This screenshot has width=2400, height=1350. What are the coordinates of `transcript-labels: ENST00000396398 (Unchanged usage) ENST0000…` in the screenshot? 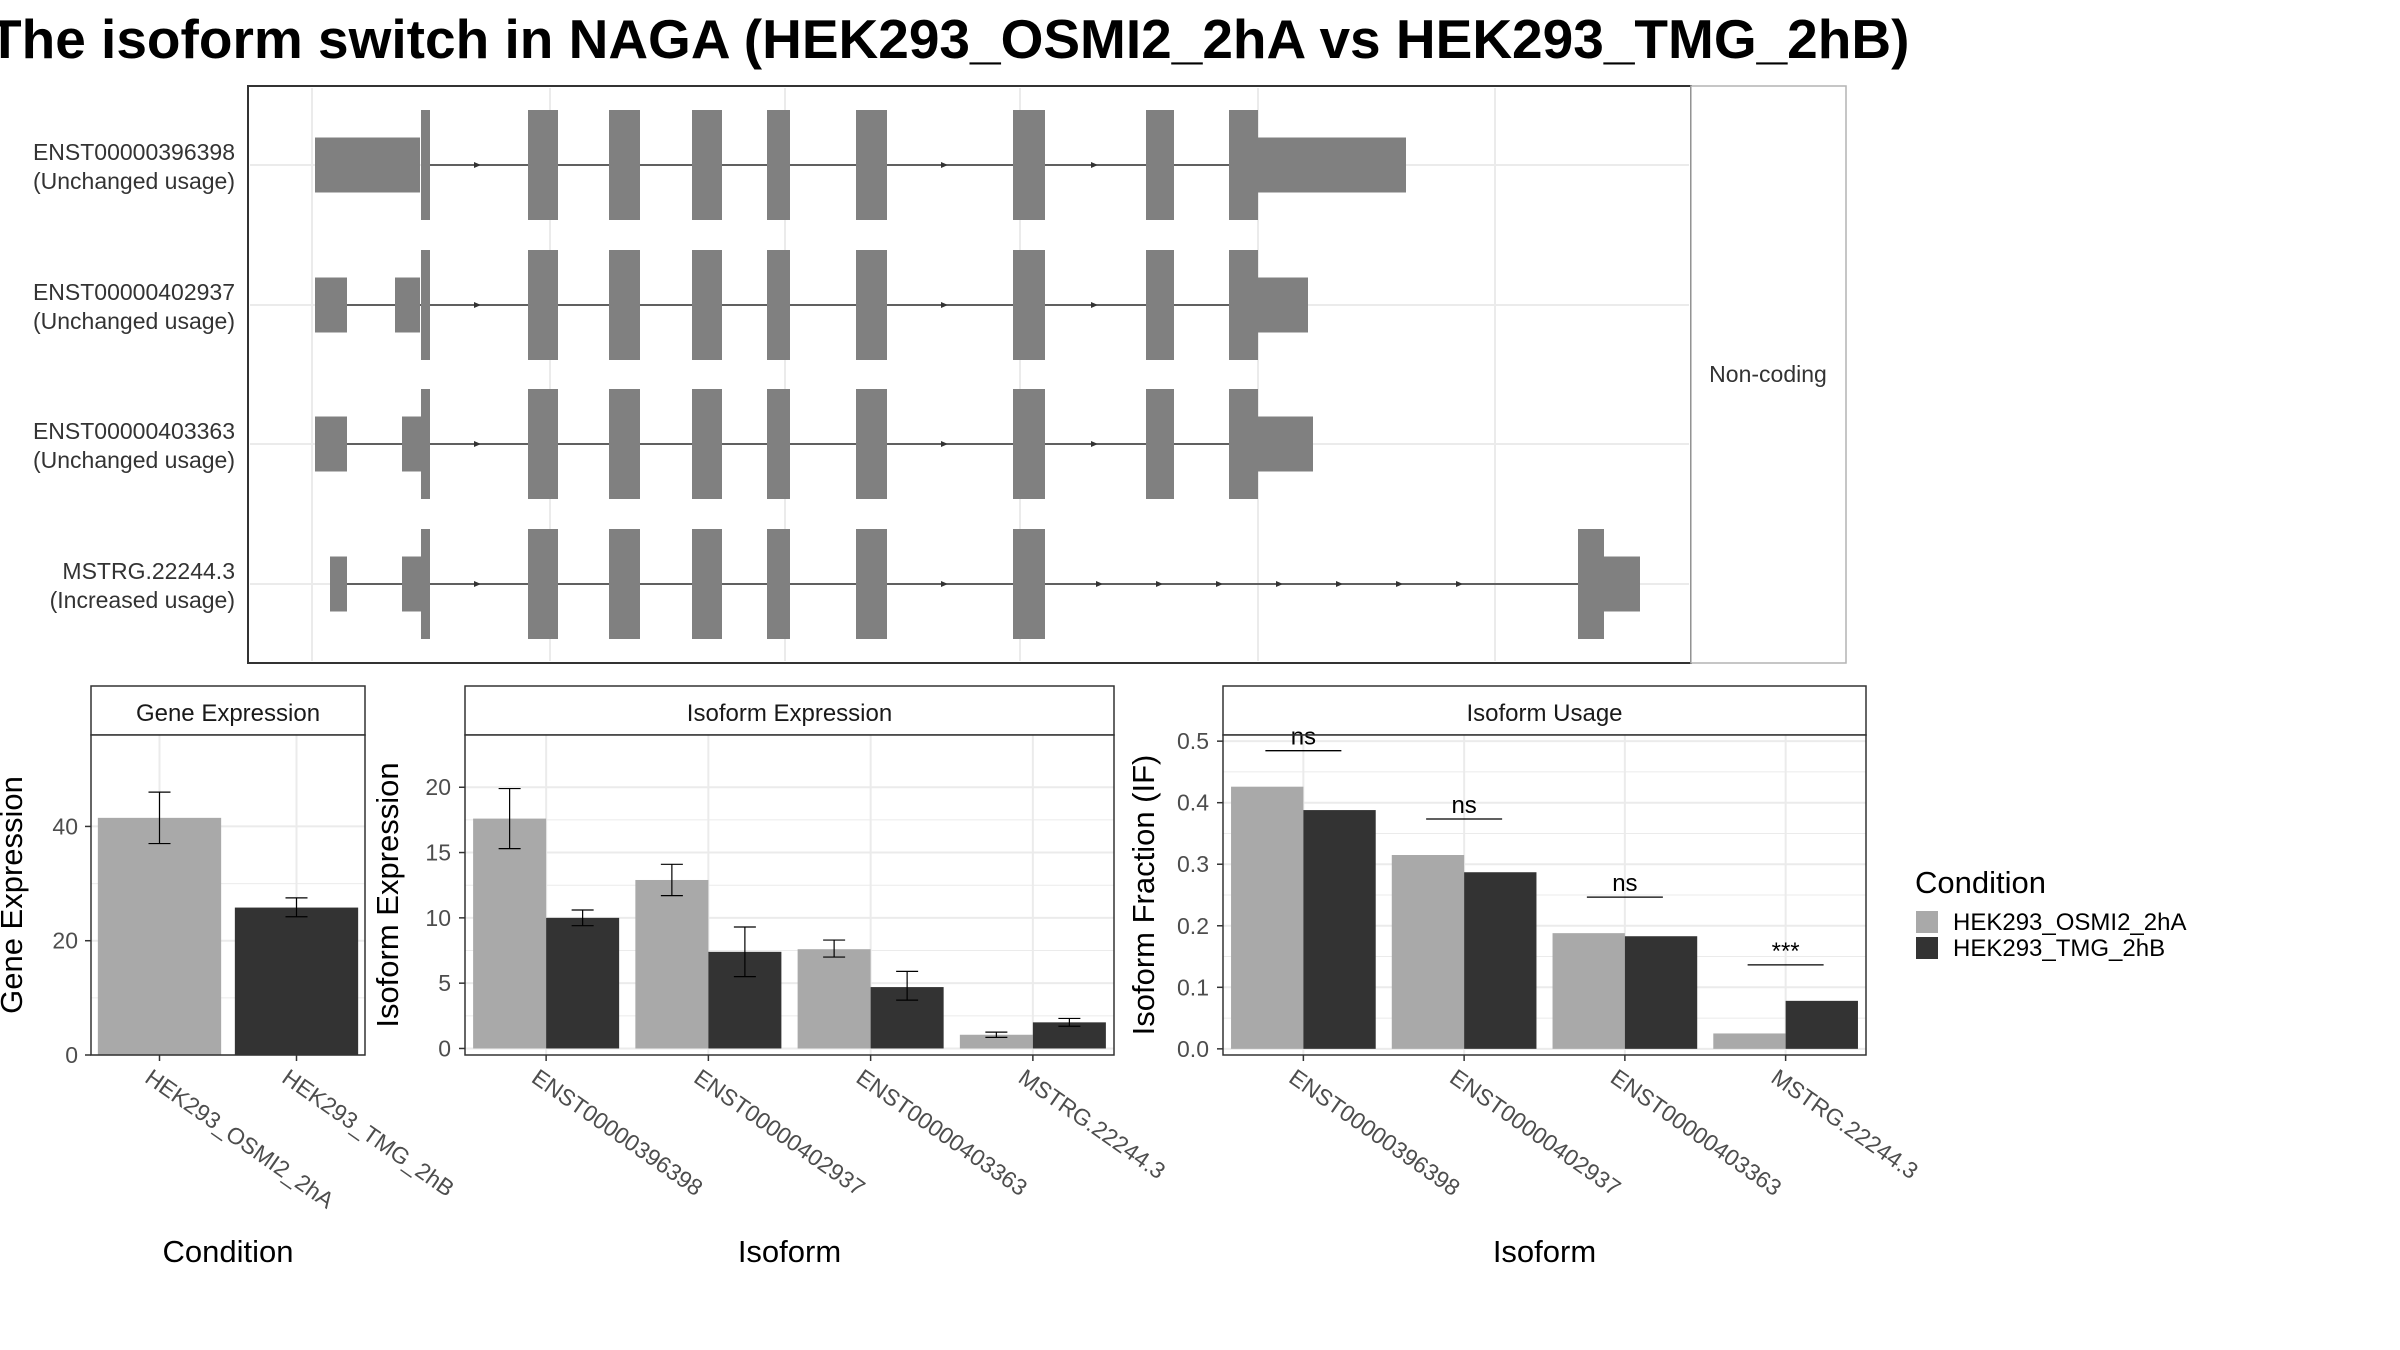 It's located at (134, 376).